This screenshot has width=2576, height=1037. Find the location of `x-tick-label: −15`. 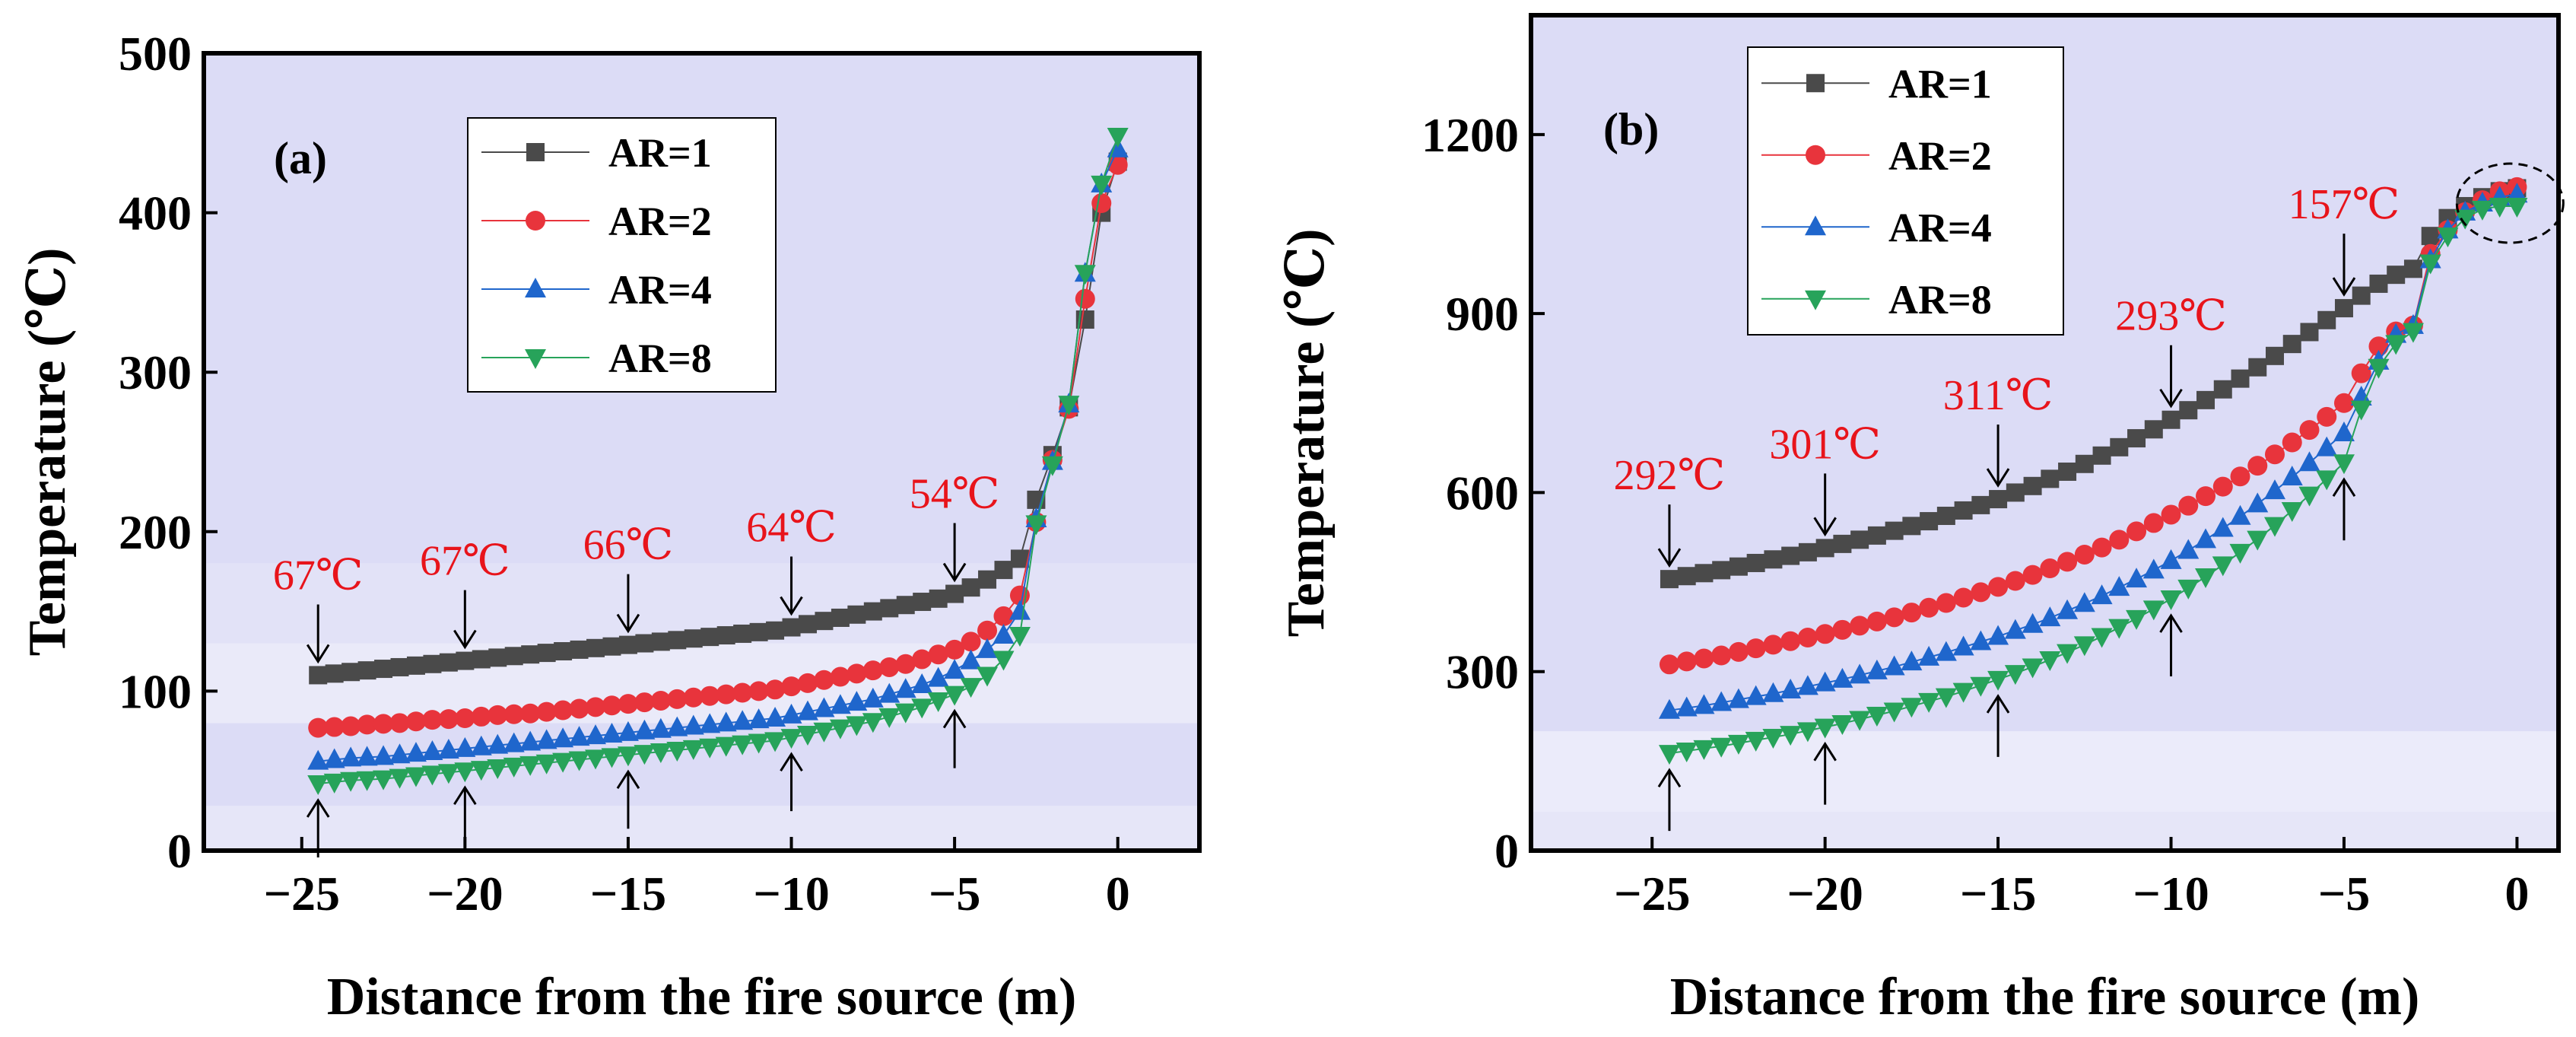

x-tick-label: −15 is located at coordinates (1998, 894).